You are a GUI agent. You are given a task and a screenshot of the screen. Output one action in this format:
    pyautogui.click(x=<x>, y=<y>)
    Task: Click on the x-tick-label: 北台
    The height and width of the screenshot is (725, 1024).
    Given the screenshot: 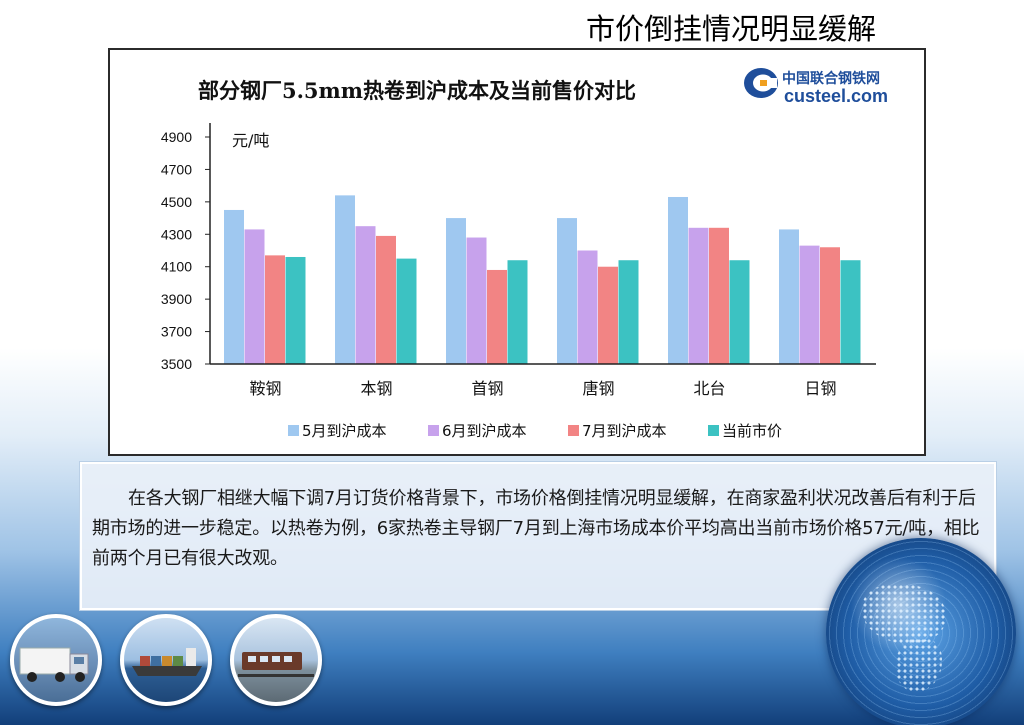 What is the action you would take?
    pyautogui.click(x=709, y=388)
    